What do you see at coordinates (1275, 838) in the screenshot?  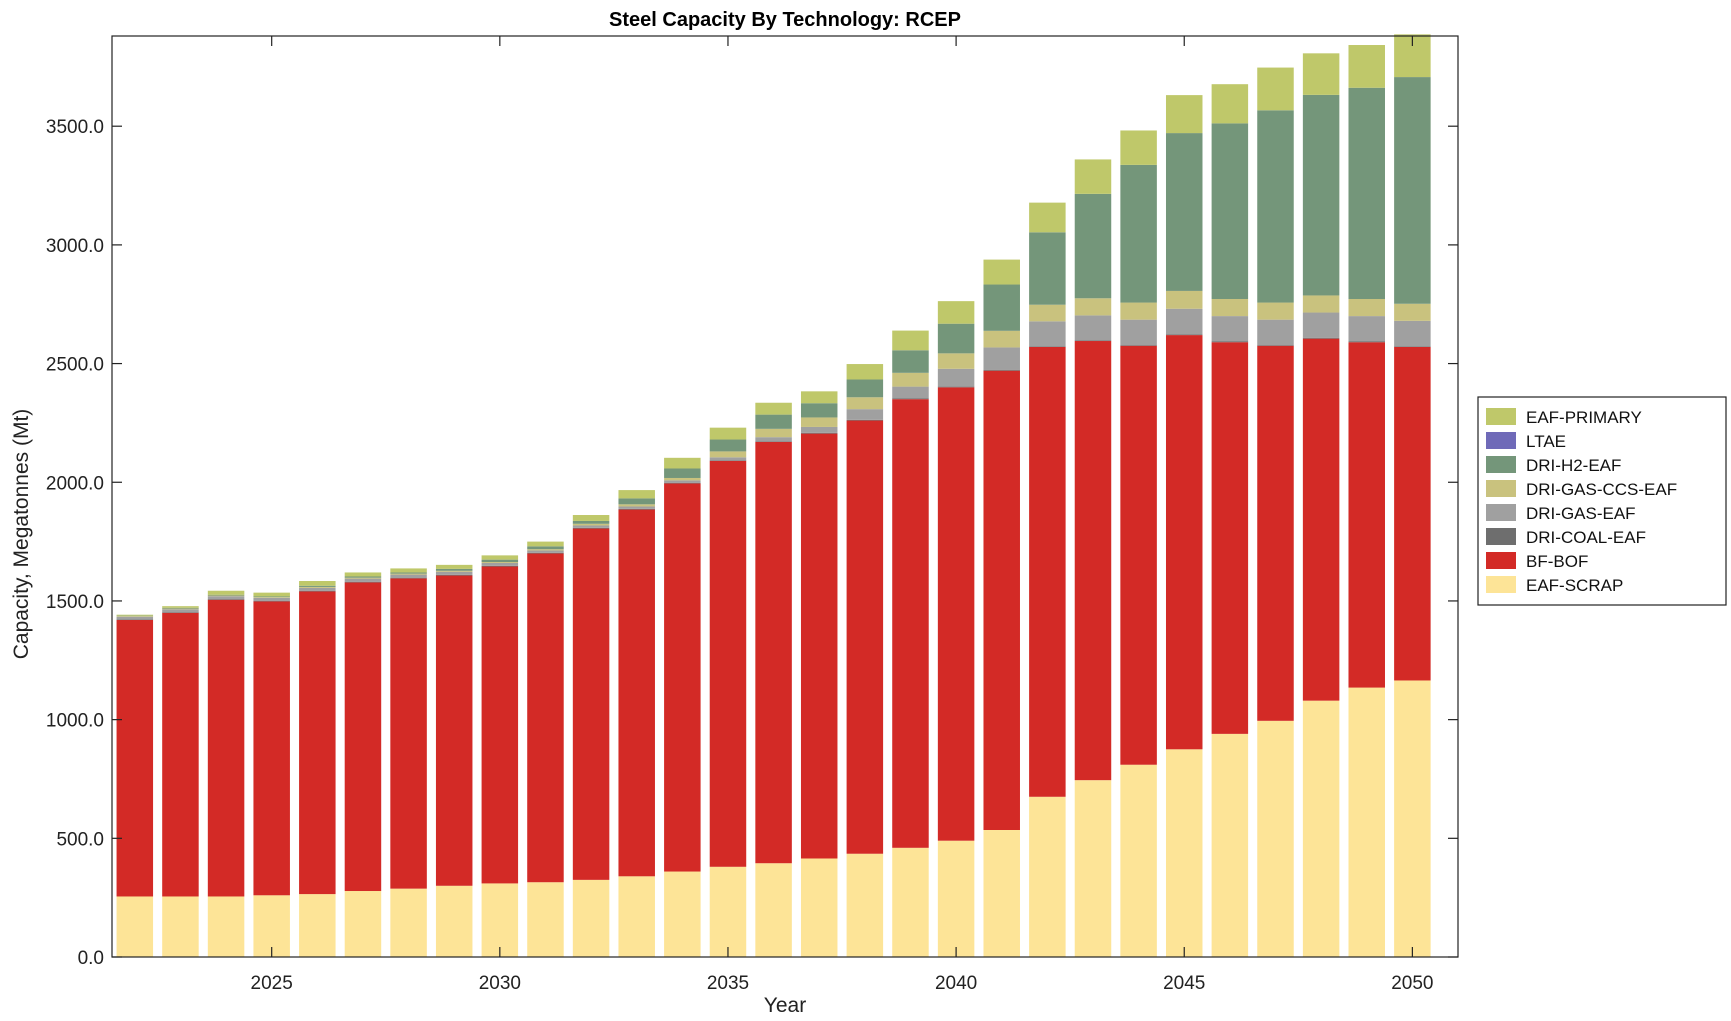 I see `bar-eaf-scrap-2047` at bounding box center [1275, 838].